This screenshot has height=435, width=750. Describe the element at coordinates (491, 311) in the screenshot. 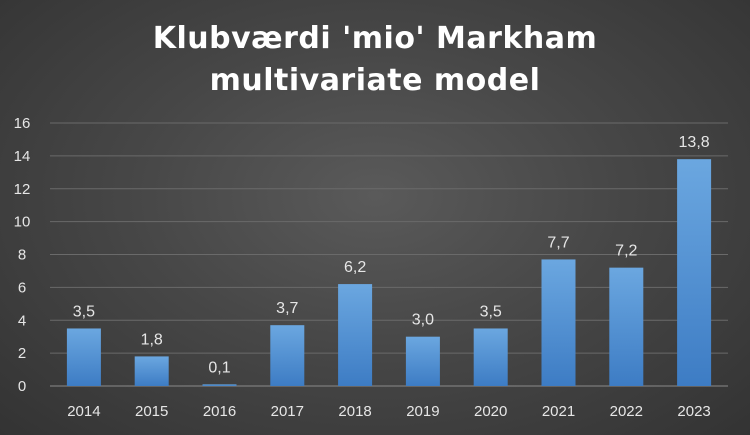

I see `data-label-2020: 3,5` at that location.